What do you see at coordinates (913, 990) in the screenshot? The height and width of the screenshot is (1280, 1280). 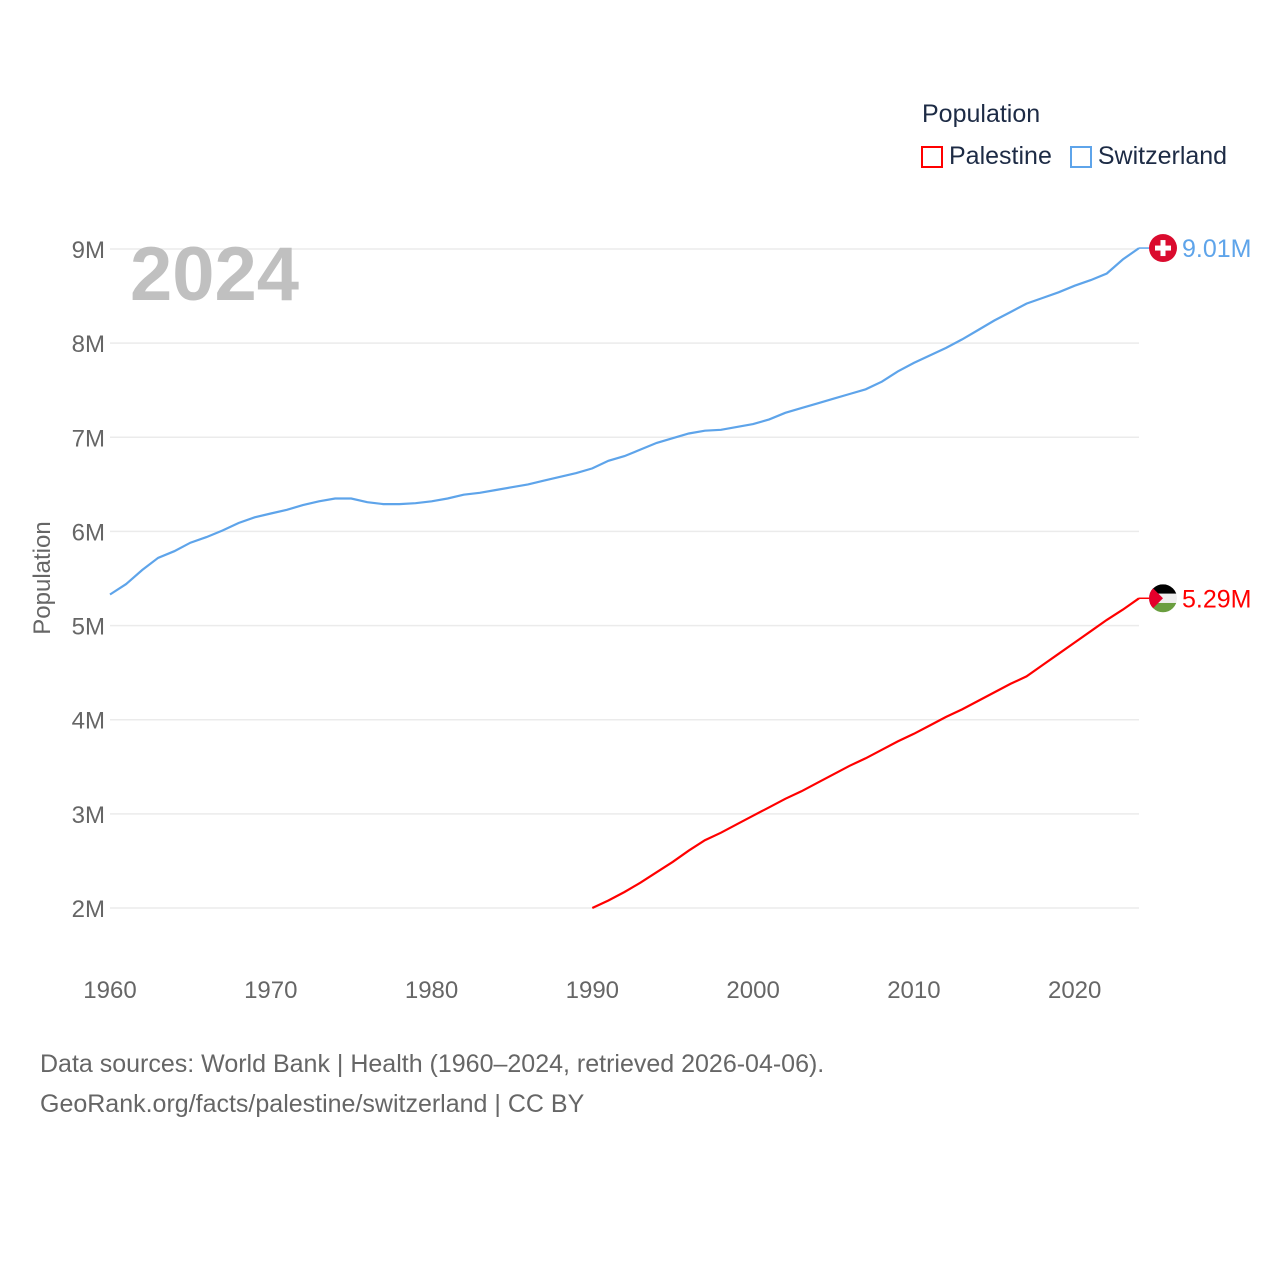 I see `x-tick-label: 2010` at bounding box center [913, 990].